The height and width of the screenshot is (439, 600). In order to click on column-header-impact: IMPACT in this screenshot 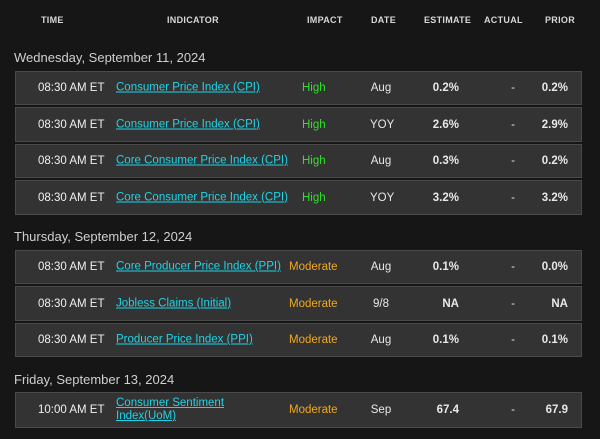, I will do `click(325, 20)`.